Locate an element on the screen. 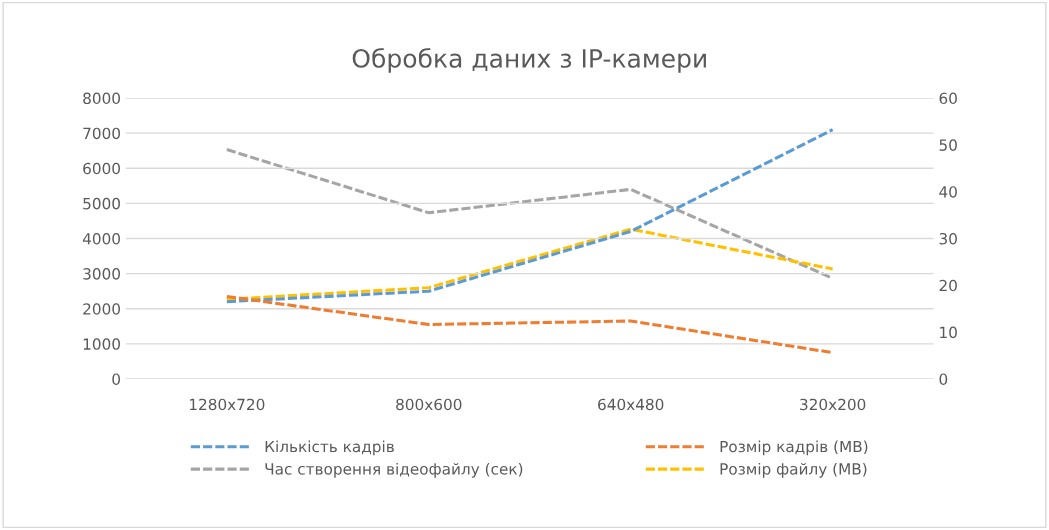 Image resolution: width=1049 pixels, height=530 pixels. y-tick-label: 4000 is located at coordinates (101, 238).